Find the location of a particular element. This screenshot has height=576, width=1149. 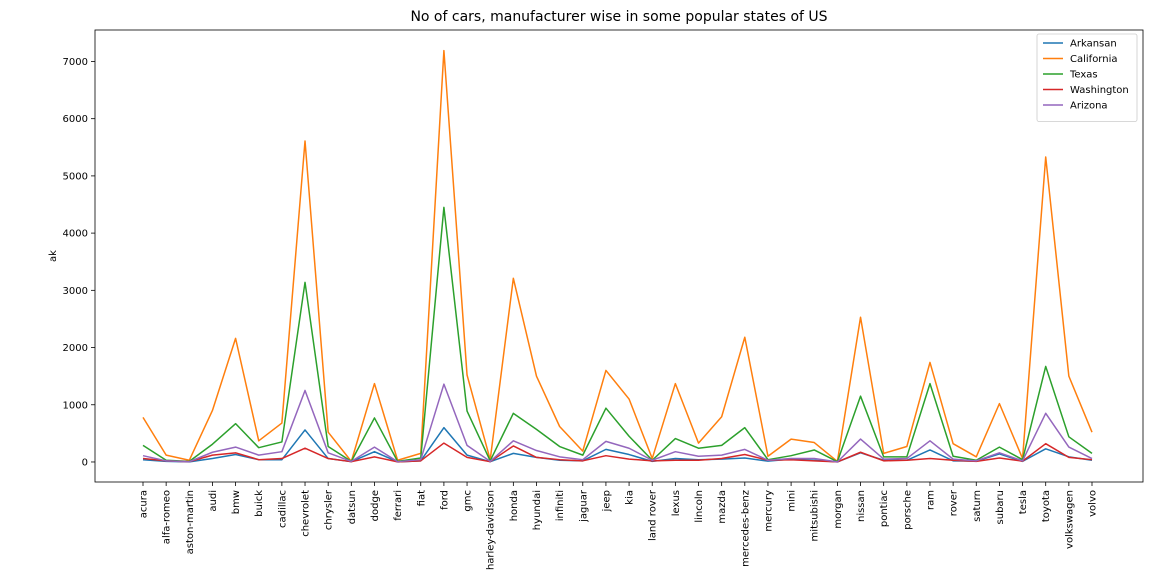

x-tick-label: mazda is located at coordinates (722, 507).